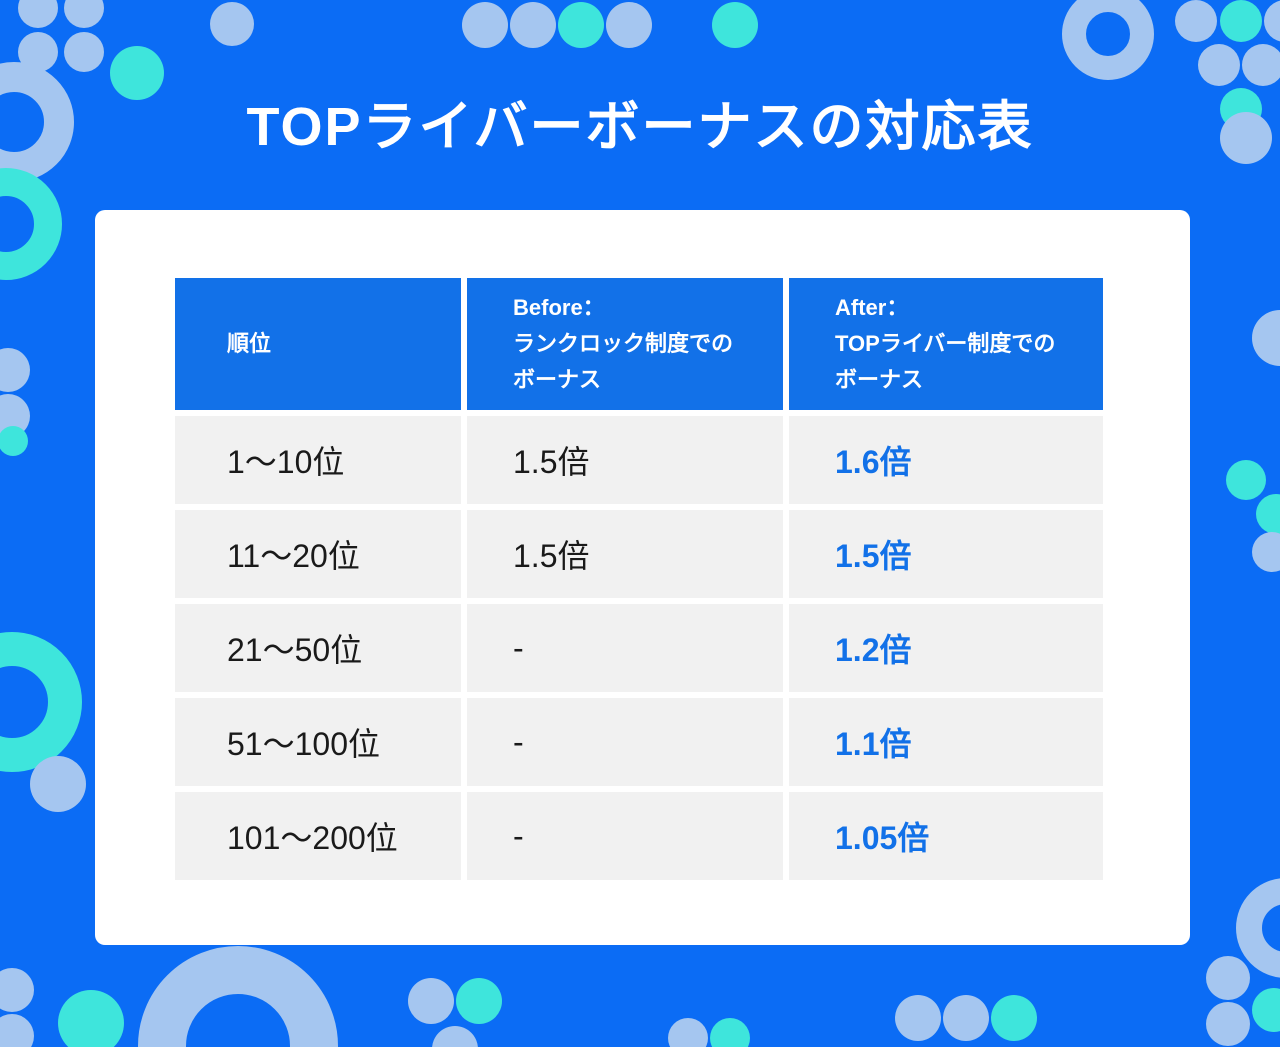  Describe the element at coordinates (946, 460) in the screenshot. I see `after-cell: 1.6倍` at that location.